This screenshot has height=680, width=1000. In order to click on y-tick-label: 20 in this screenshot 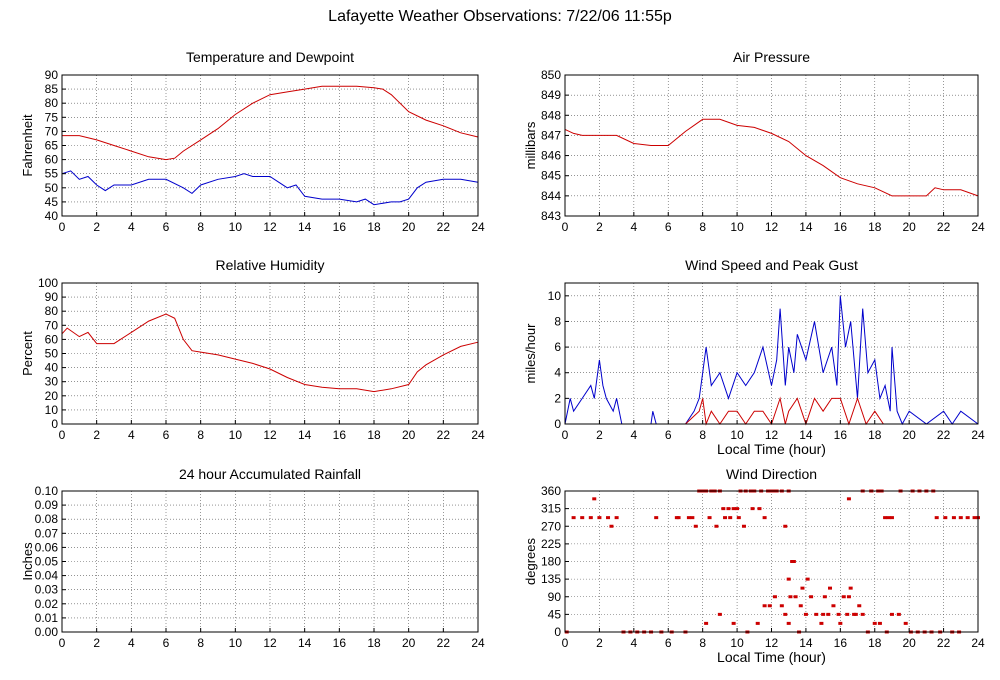, I will do `click(52, 396)`.